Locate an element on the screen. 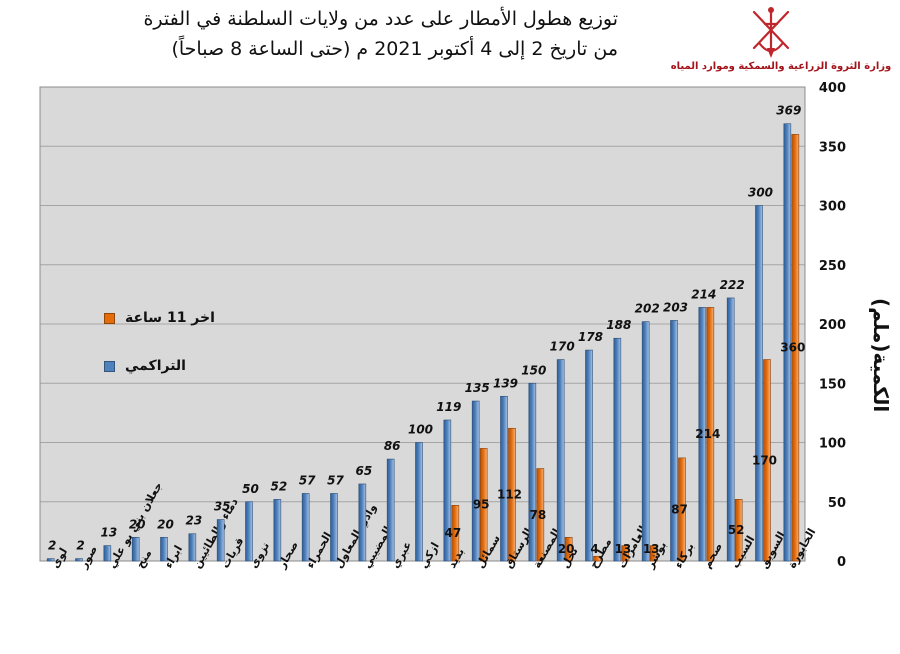 The image size is (900, 654). data-label-cumulative: 35 is located at coordinates (222, 507).